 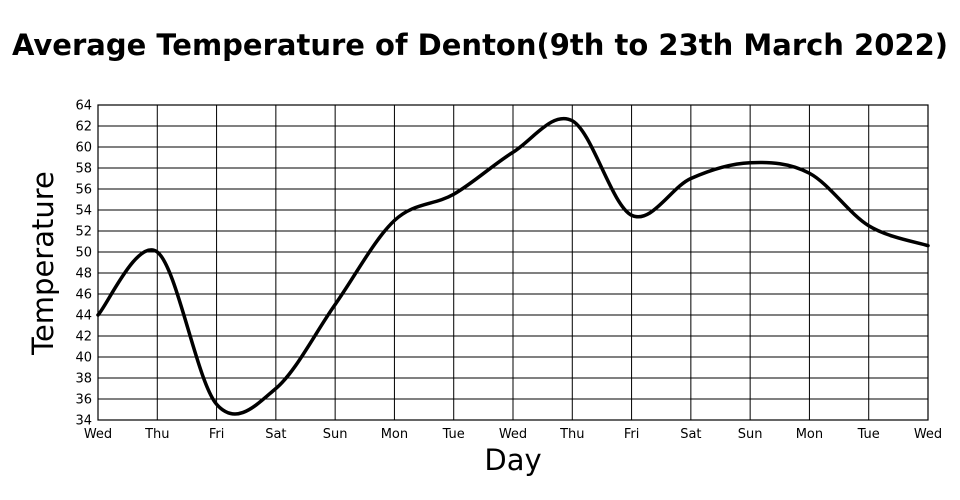 What do you see at coordinates (83, 169) in the screenshot?
I see `y-tick-label: 58` at bounding box center [83, 169].